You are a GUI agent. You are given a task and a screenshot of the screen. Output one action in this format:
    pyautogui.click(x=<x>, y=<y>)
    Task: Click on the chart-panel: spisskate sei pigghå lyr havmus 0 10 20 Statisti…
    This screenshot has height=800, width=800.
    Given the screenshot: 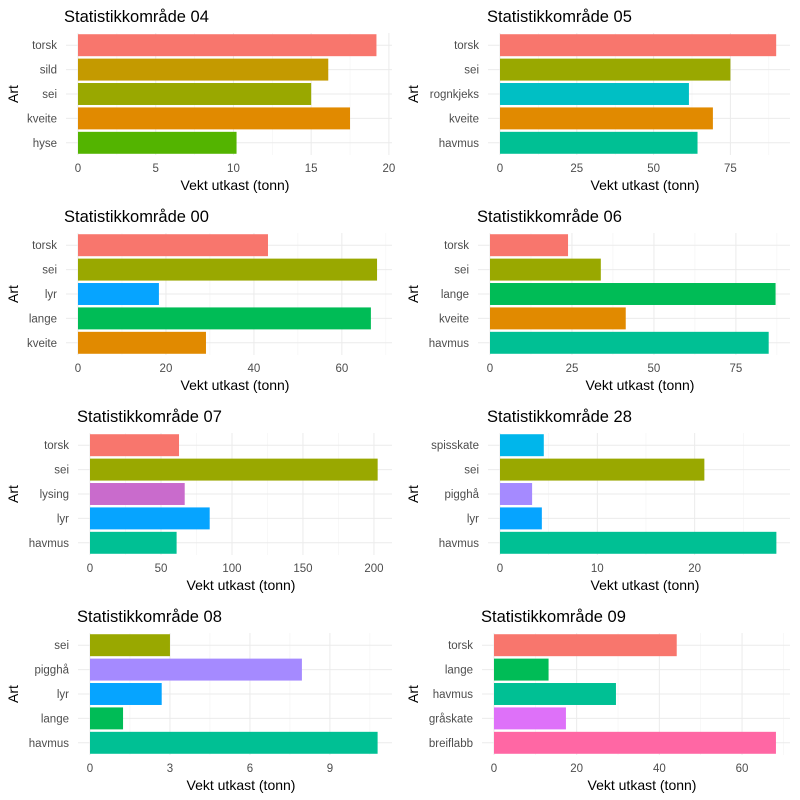 What is the action you would take?
    pyautogui.click(x=597, y=500)
    